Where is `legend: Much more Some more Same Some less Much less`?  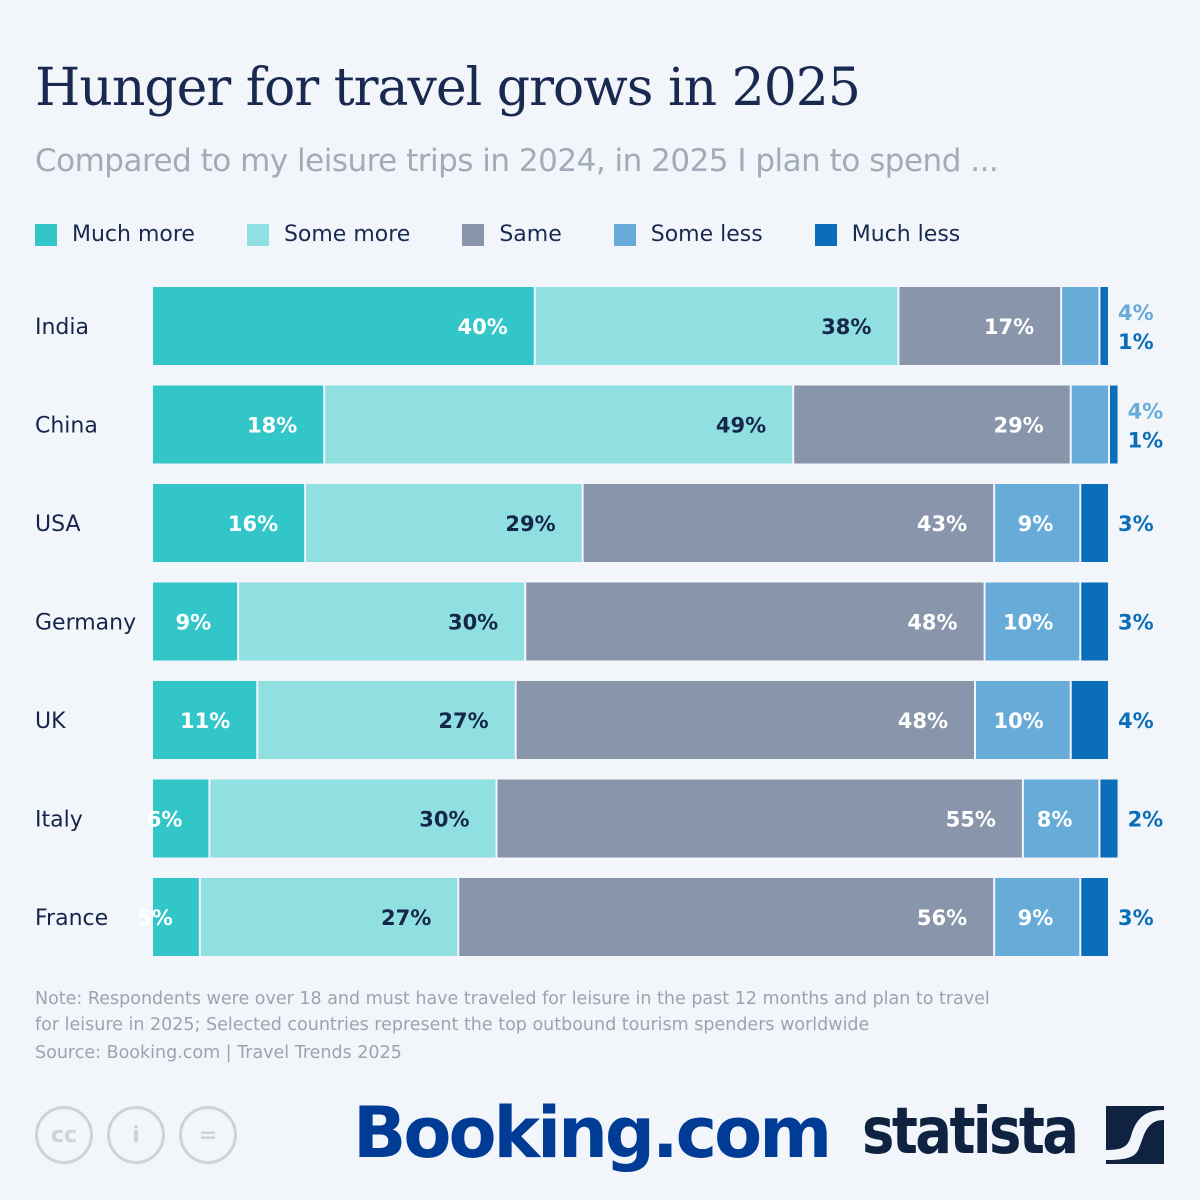 legend: Much more Some more Same Some less Much less is located at coordinates (523, 234).